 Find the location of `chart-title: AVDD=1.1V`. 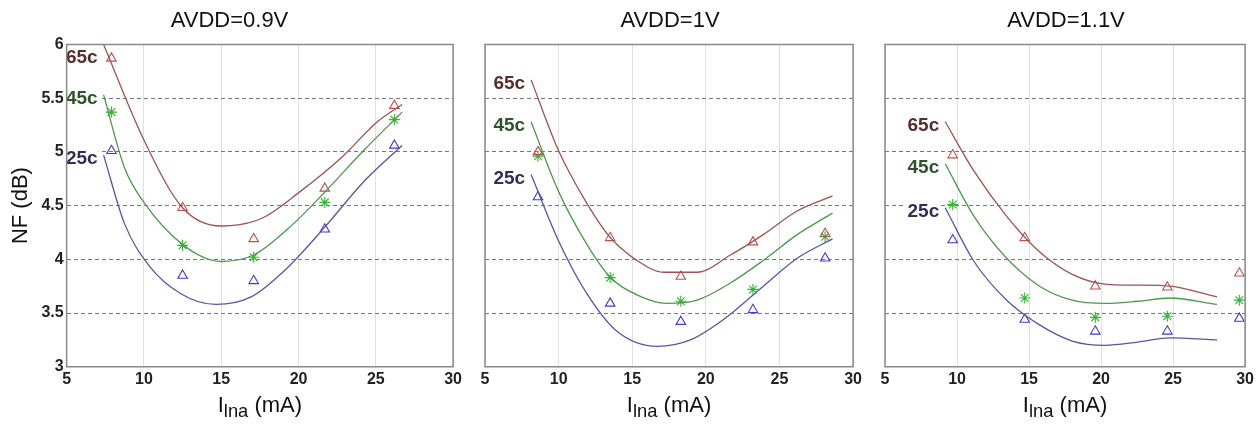

chart-title: AVDD=1.1V is located at coordinates (1066, 20).